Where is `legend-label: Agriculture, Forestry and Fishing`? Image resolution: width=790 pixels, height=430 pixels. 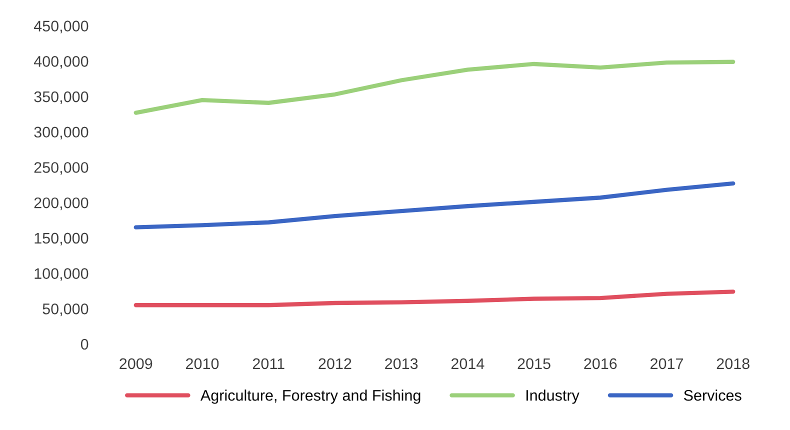 legend-label: Agriculture, Forestry and Fishing is located at coordinates (310, 397).